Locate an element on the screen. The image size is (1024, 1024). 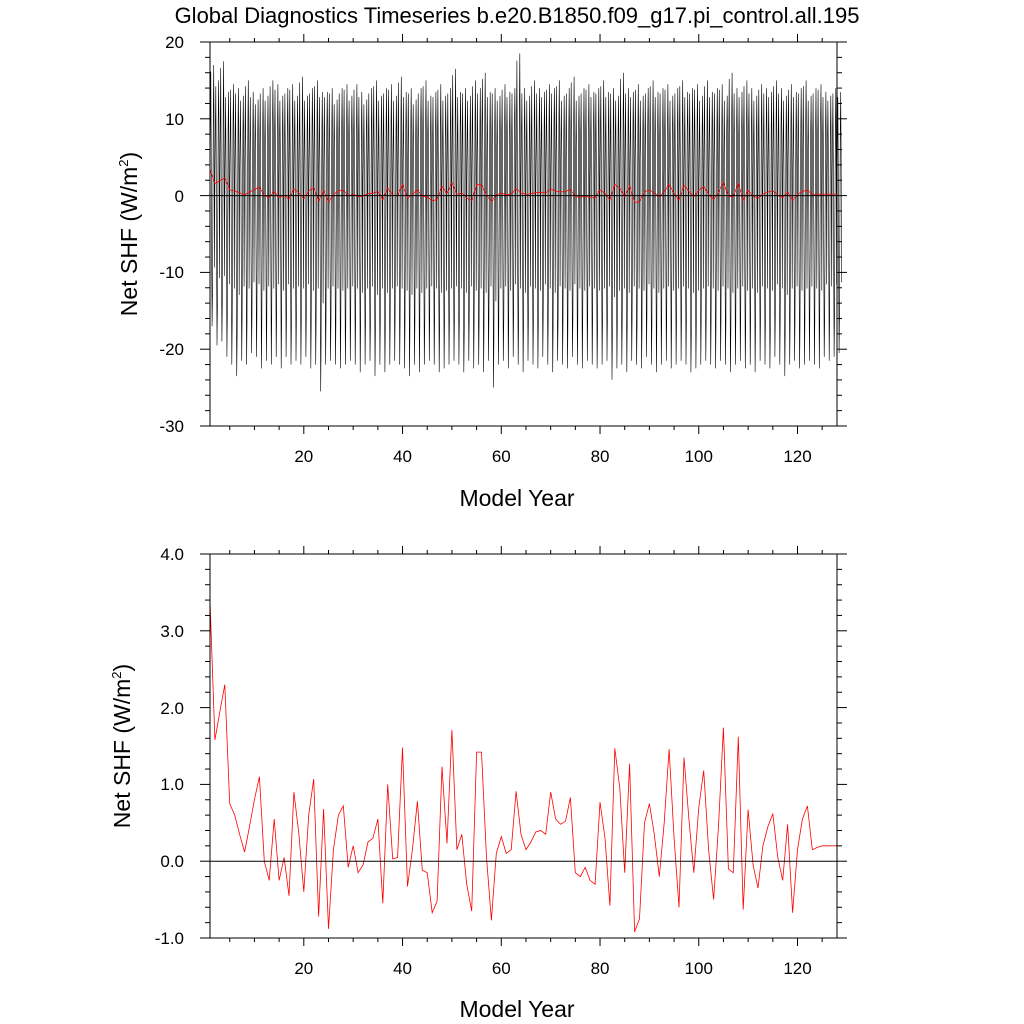
bottom-y-tick-label: 4.0 is located at coordinates (172, 554).